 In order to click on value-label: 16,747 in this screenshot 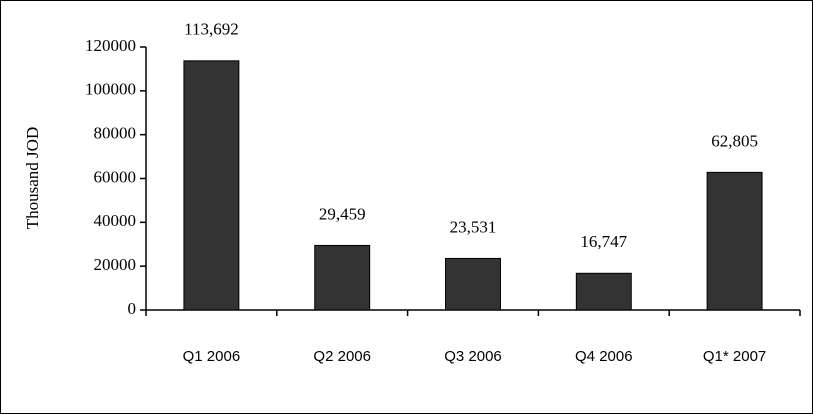, I will do `click(603, 241)`.